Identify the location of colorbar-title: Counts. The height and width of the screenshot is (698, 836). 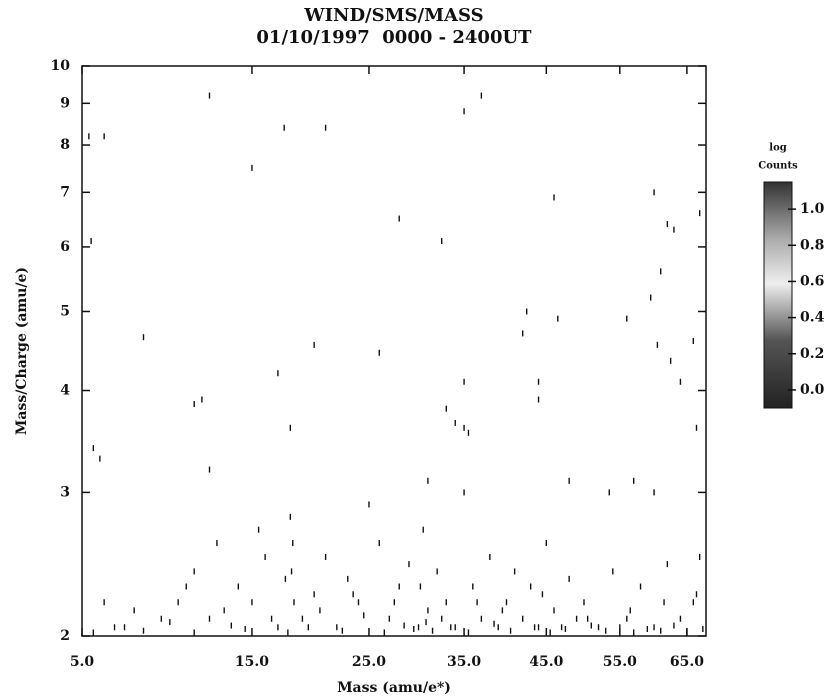
(778, 166).